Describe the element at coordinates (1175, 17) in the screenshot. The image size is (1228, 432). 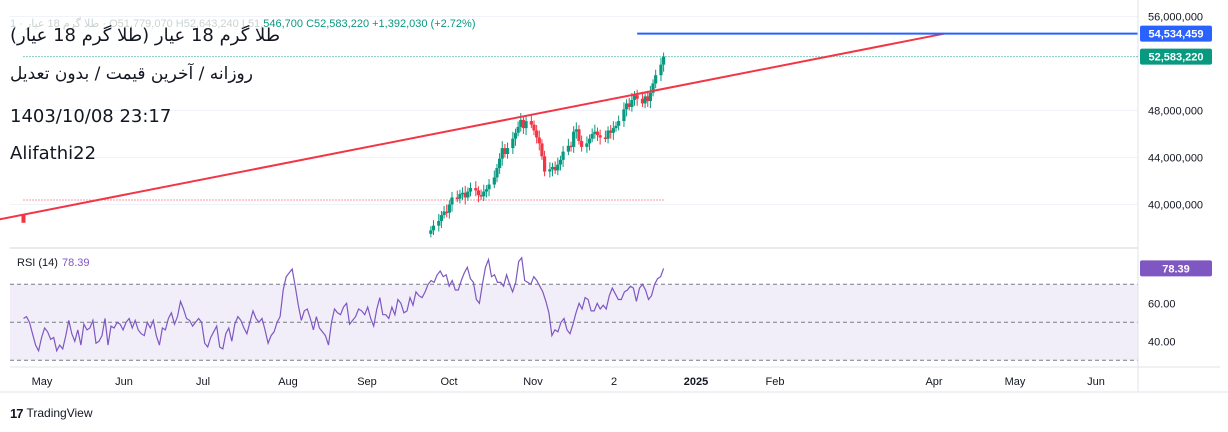
I see `price-tick-label: 56,000,000` at that location.